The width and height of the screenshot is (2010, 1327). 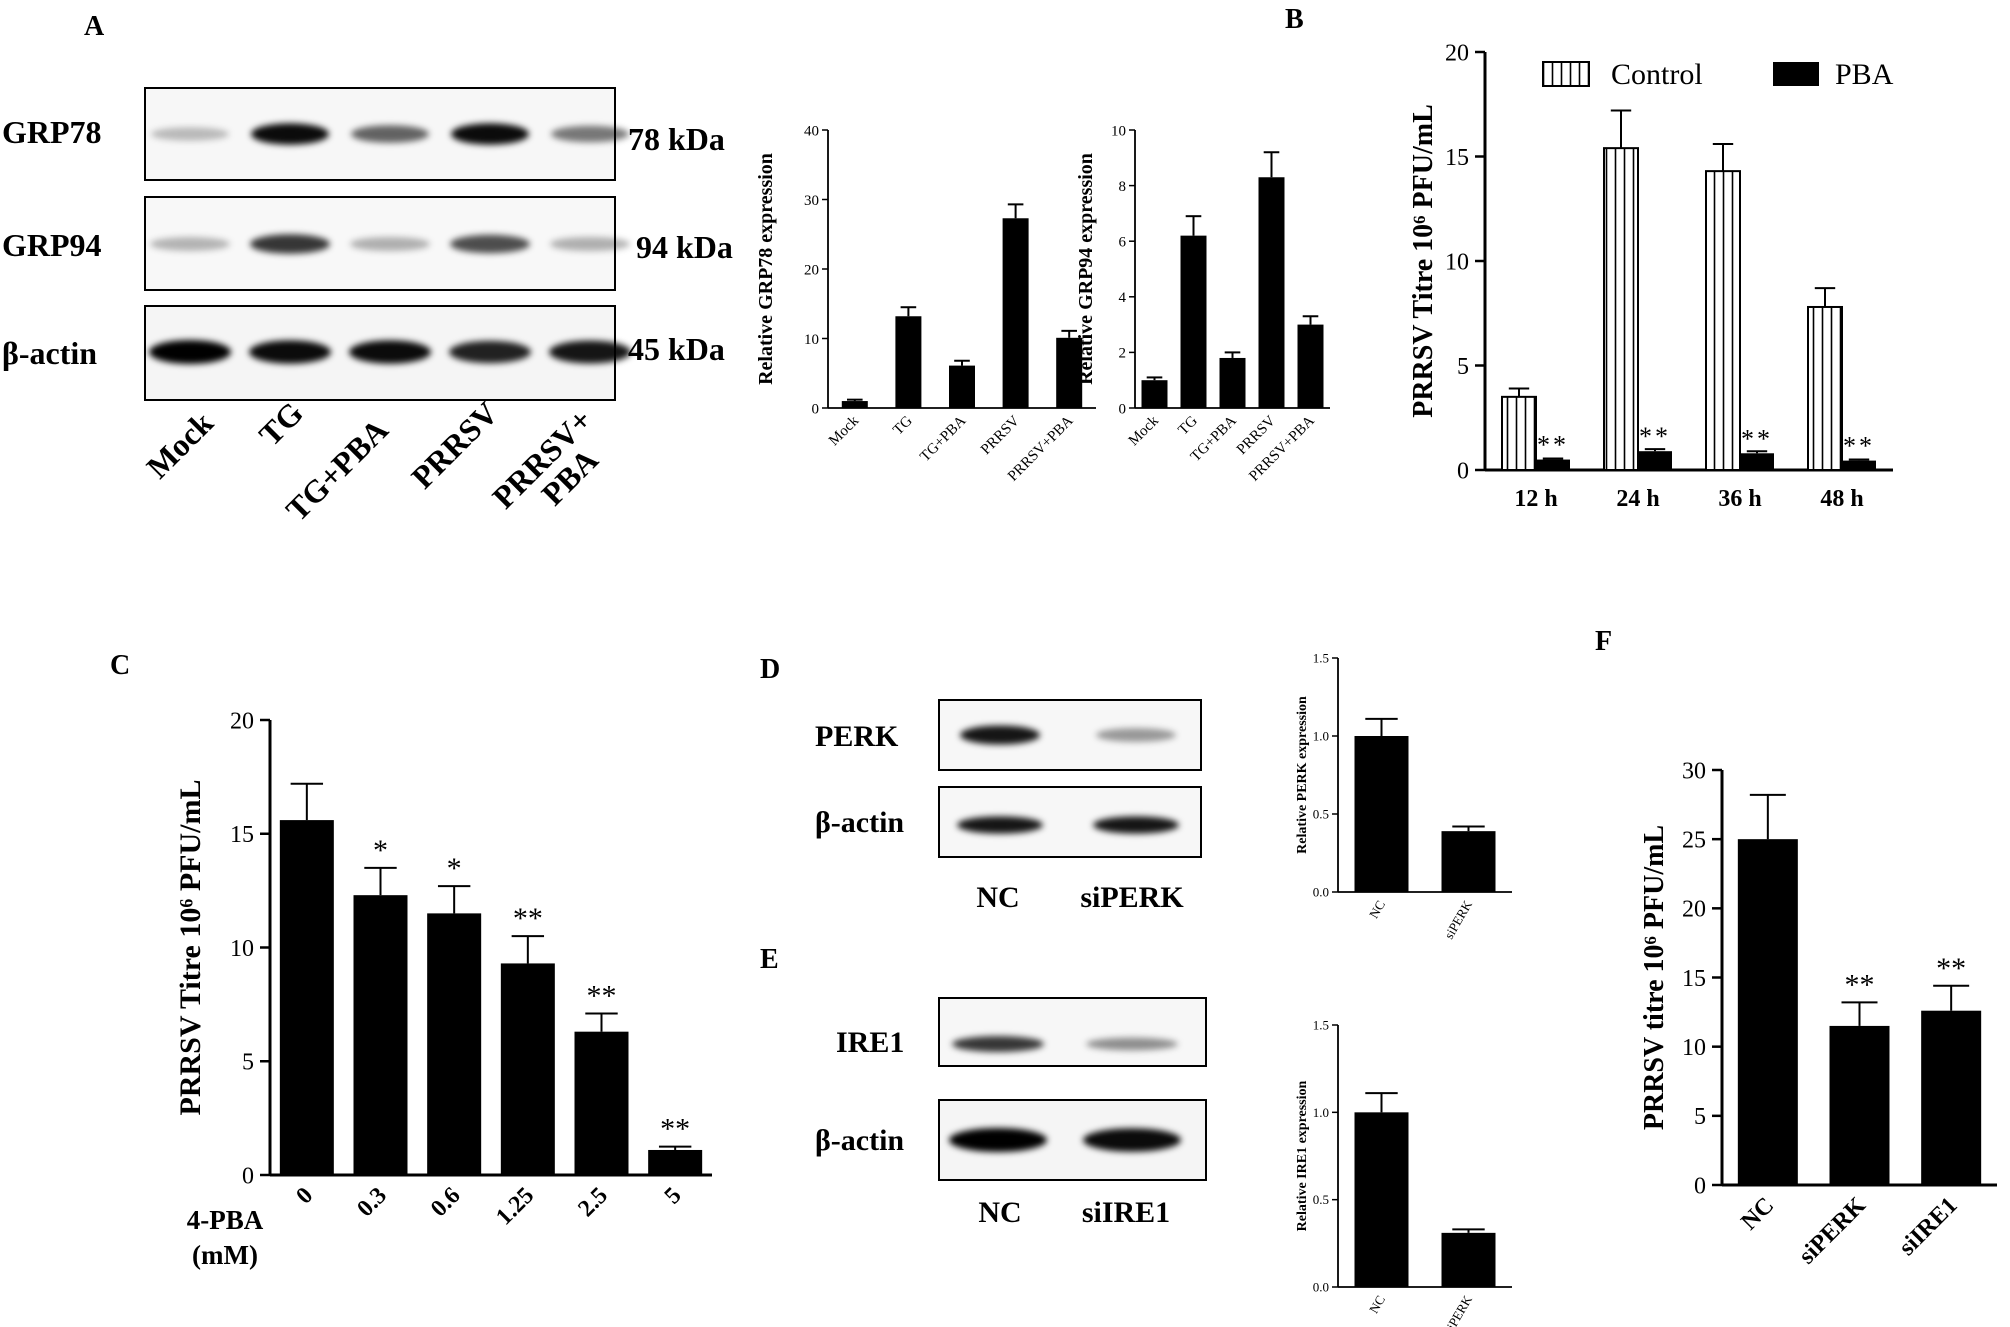 What do you see at coordinates (673, 1195) in the screenshot?
I see `x-tick-label: 5` at bounding box center [673, 1195].